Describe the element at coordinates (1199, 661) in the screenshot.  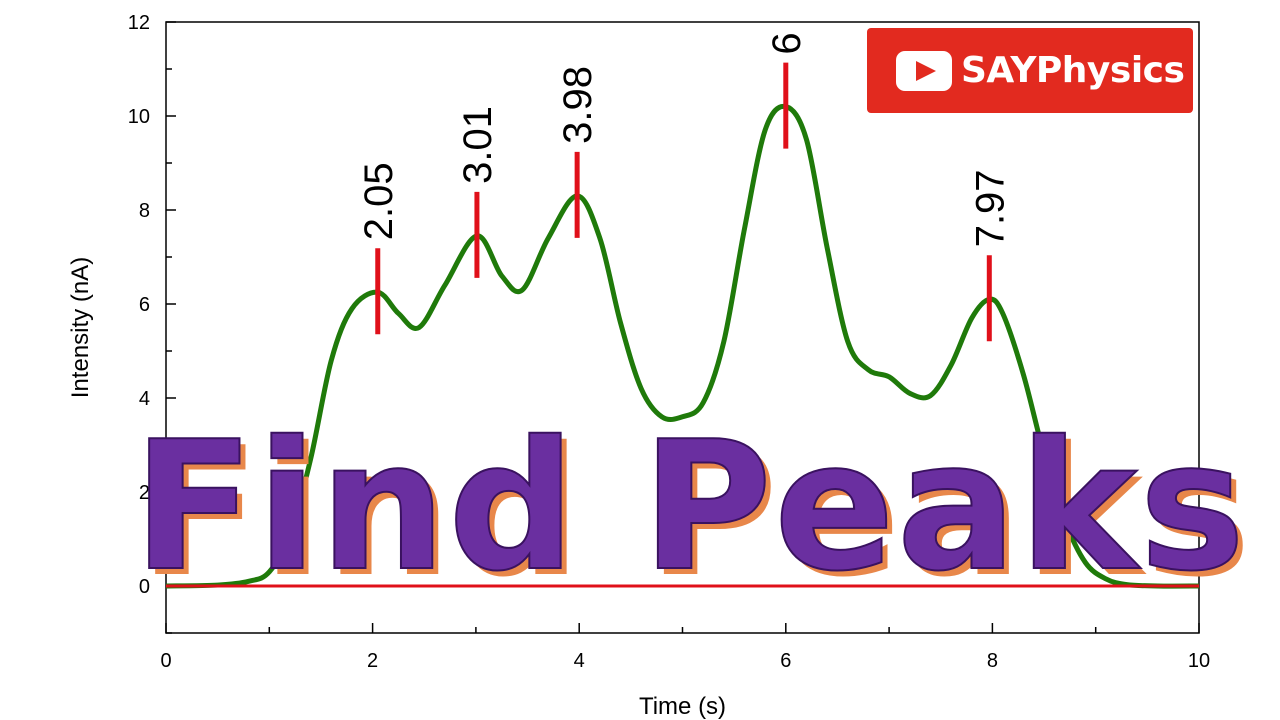
I see `x-tick-label: 10` at that location.